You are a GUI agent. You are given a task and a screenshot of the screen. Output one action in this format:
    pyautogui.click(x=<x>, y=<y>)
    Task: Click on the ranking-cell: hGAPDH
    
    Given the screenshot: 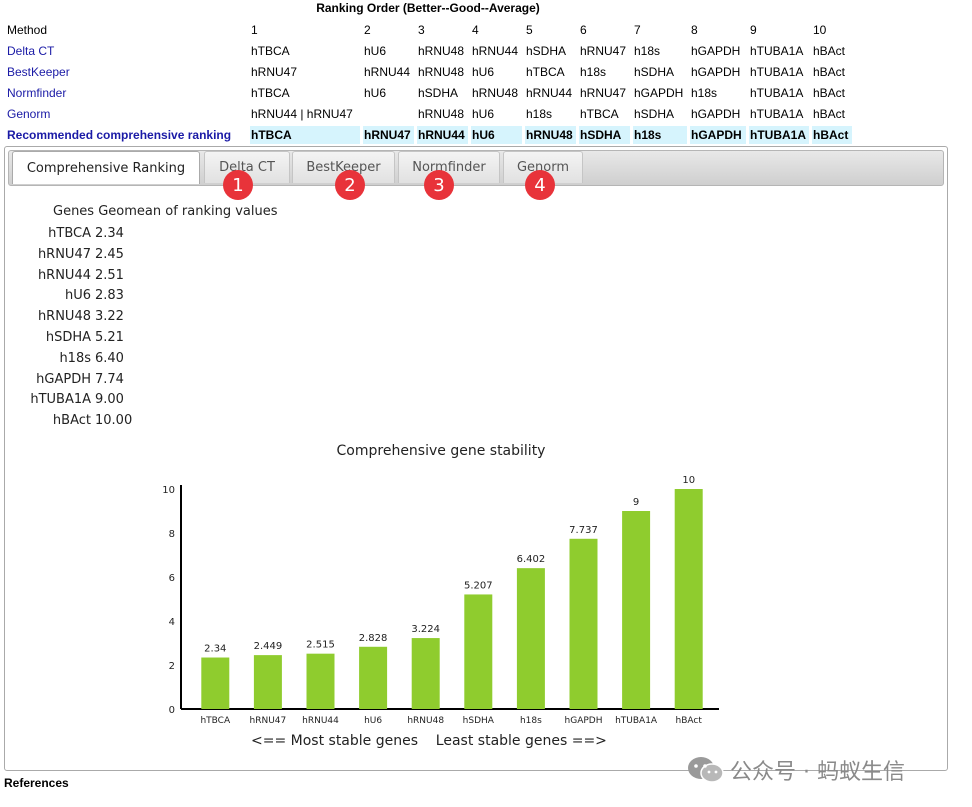 What is the action you would take?
    pyautogui.click(x=716, y=72)
    